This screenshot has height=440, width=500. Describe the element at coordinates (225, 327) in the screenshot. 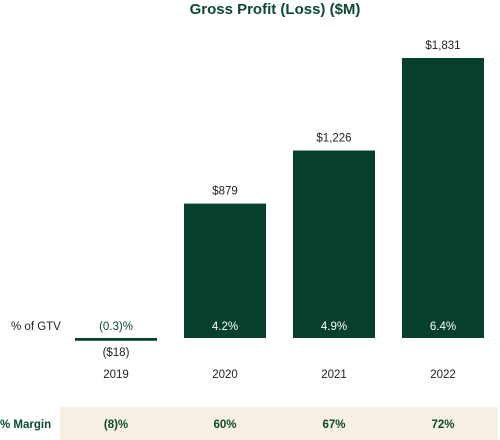

I see `gtv-value-2020: 4.2%` at that location.